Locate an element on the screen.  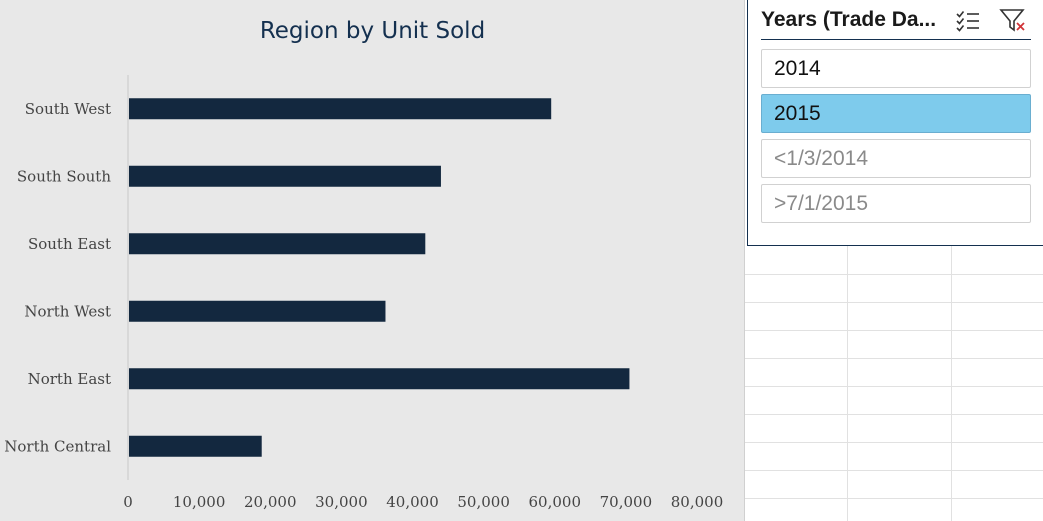
bar-north-west is located at coordinates (257, 311).